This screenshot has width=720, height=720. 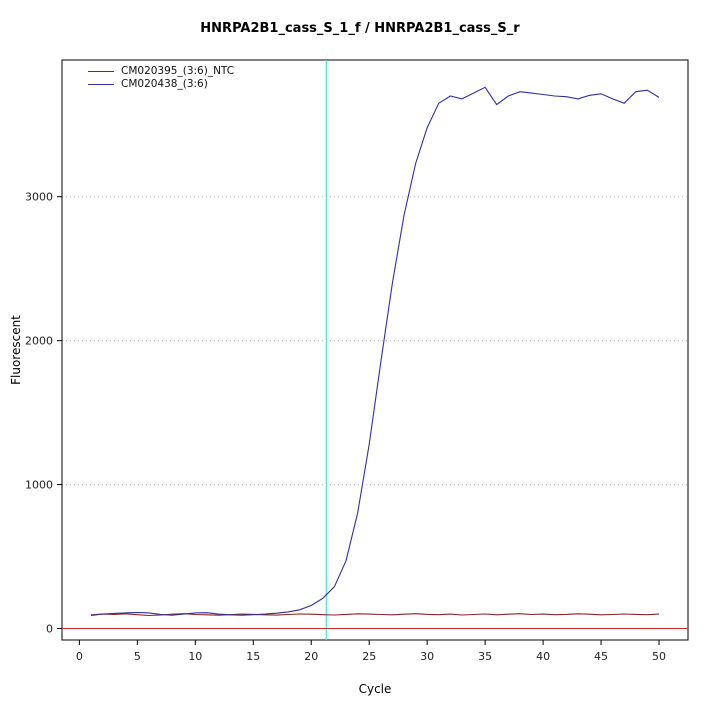 What do you see at coordinates (369, 656) in the screenshot?
I see `x-tick-label: 25` at bounding box center [369, 656].